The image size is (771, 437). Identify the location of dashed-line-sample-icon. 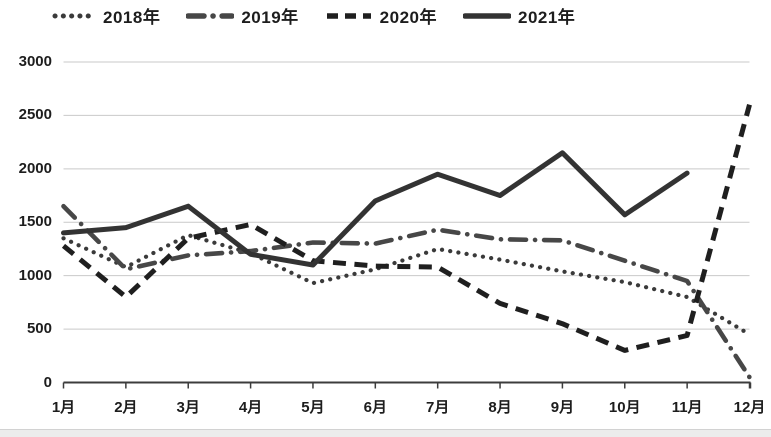
(348, 15).